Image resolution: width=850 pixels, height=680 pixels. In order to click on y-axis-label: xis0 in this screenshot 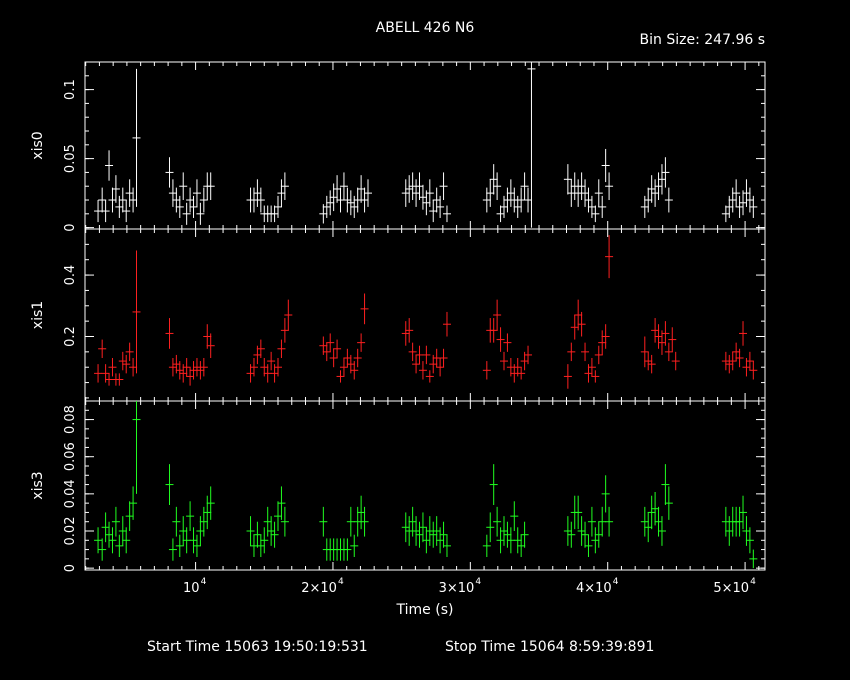, I will do `click(38, 145)`.